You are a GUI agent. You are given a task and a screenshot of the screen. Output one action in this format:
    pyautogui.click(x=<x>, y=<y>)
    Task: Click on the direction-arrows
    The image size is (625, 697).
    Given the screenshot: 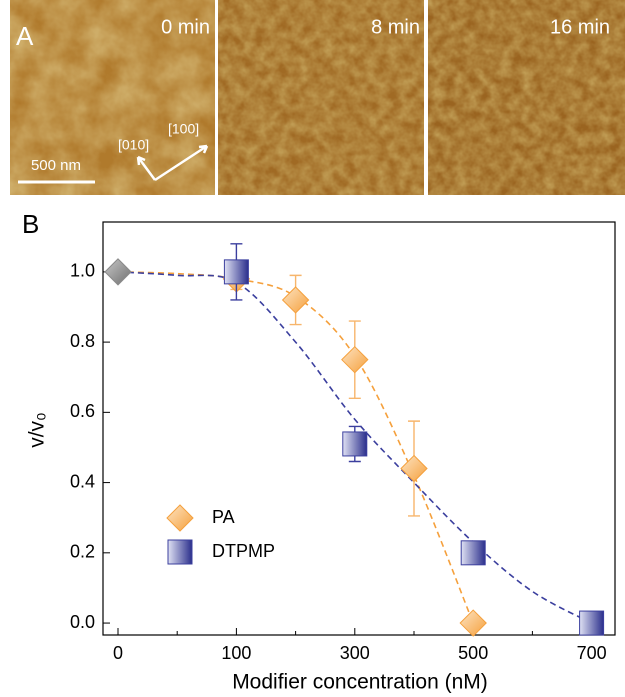 What is the action you would take?
    pyautogui.click(x=172, y=163)
    